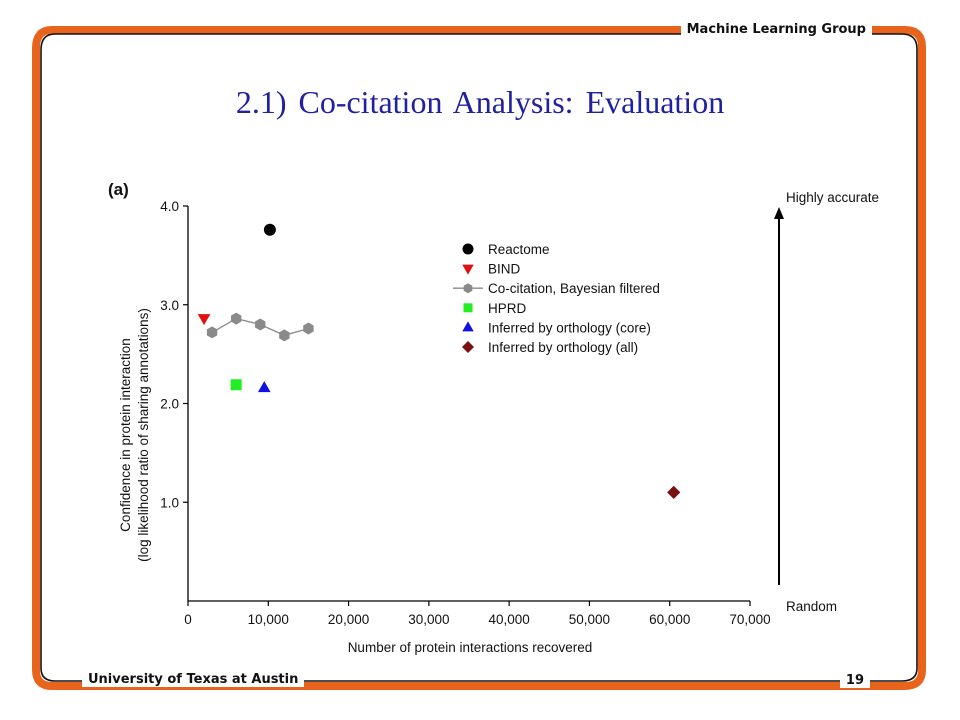  I want to click on legend-label: HPRD, so click(507, 308).